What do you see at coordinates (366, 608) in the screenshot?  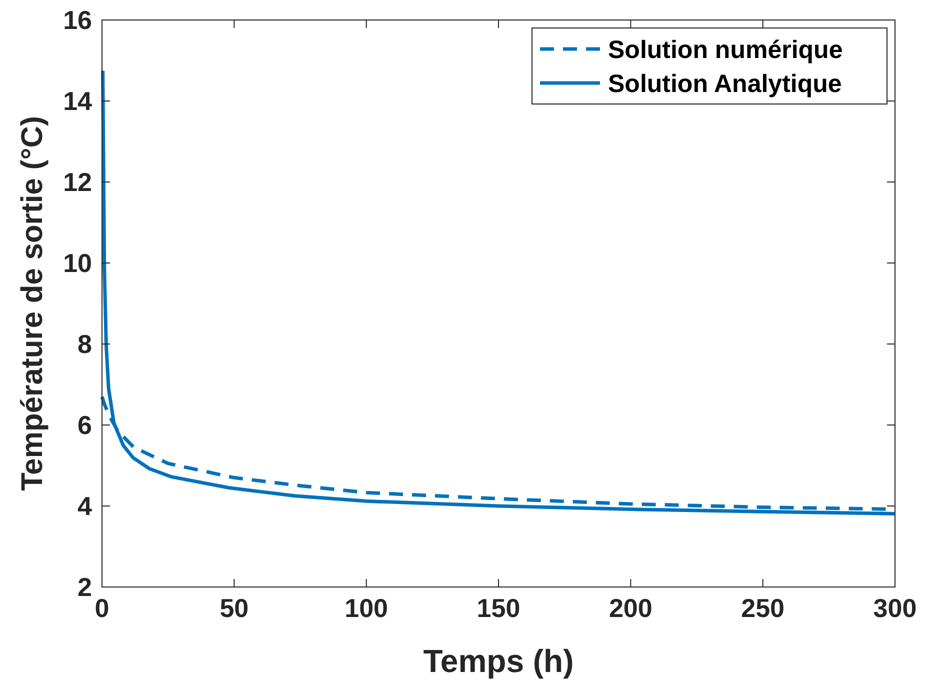 I see `x-tick-label: 100` at bounding box center [366, 608].